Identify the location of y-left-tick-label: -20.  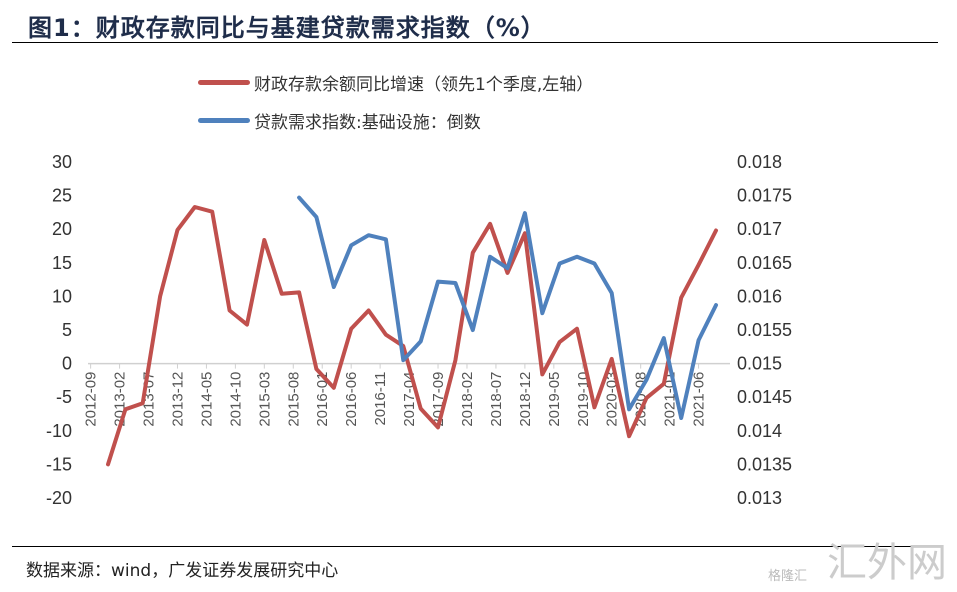
(59, 498).